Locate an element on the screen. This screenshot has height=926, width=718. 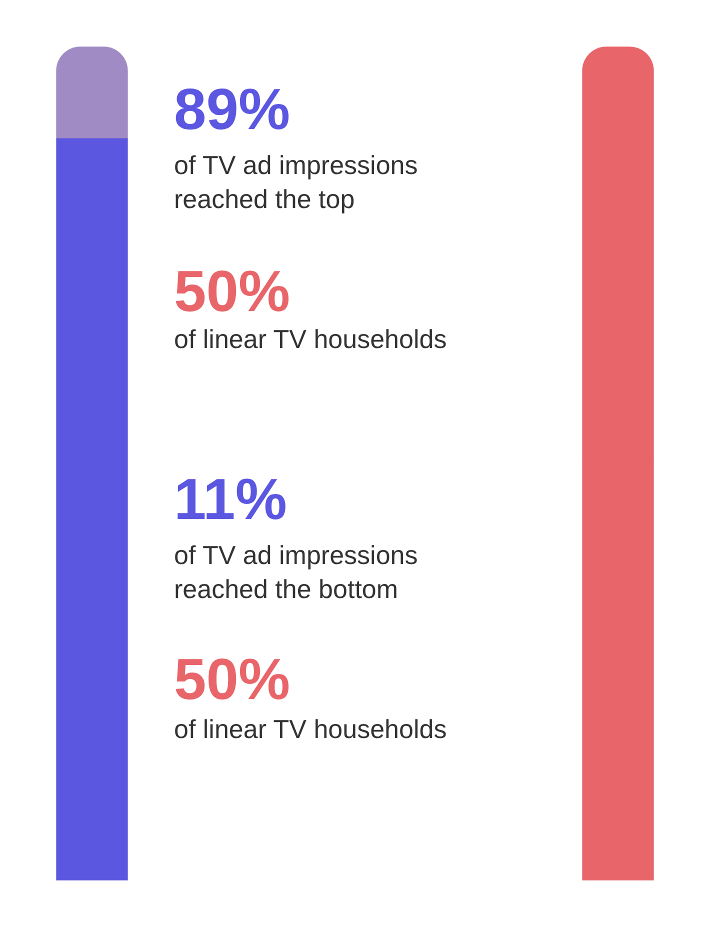
annotation: of TV ad impressions reached the bottom is located at coordinates (296, 572).